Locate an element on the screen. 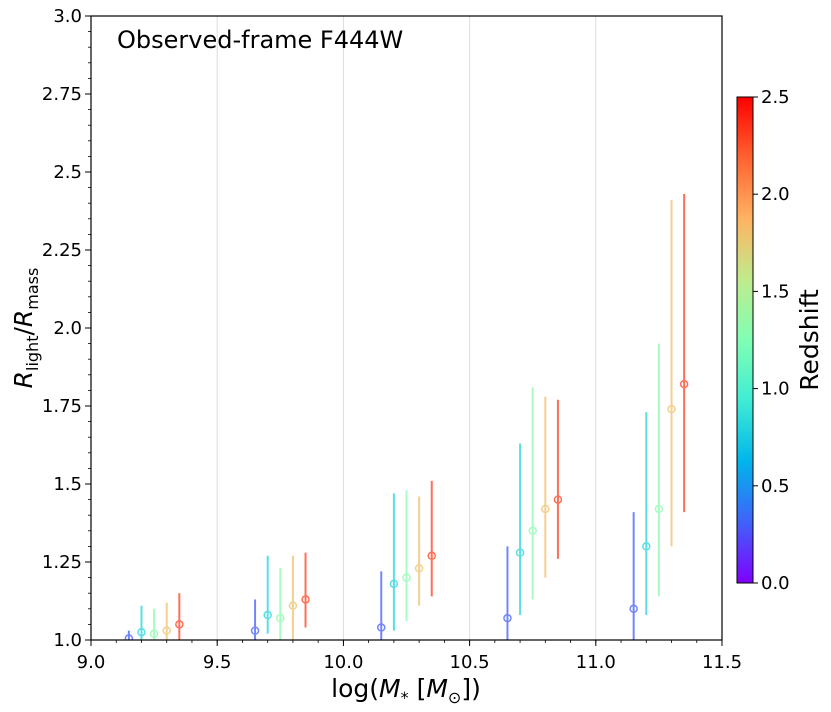 The height and width of the screenshot is (712, 831). y-tick-label: 3.0 is located at coordinates (67, 16).